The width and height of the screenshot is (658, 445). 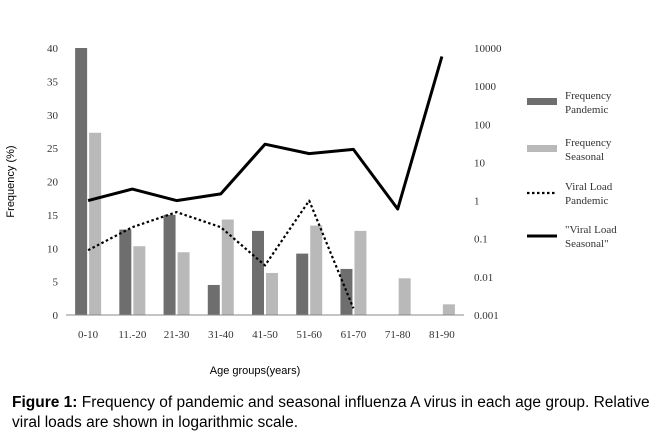 I want to click on y2-tick-label: 10, so click(x=480, y=163).